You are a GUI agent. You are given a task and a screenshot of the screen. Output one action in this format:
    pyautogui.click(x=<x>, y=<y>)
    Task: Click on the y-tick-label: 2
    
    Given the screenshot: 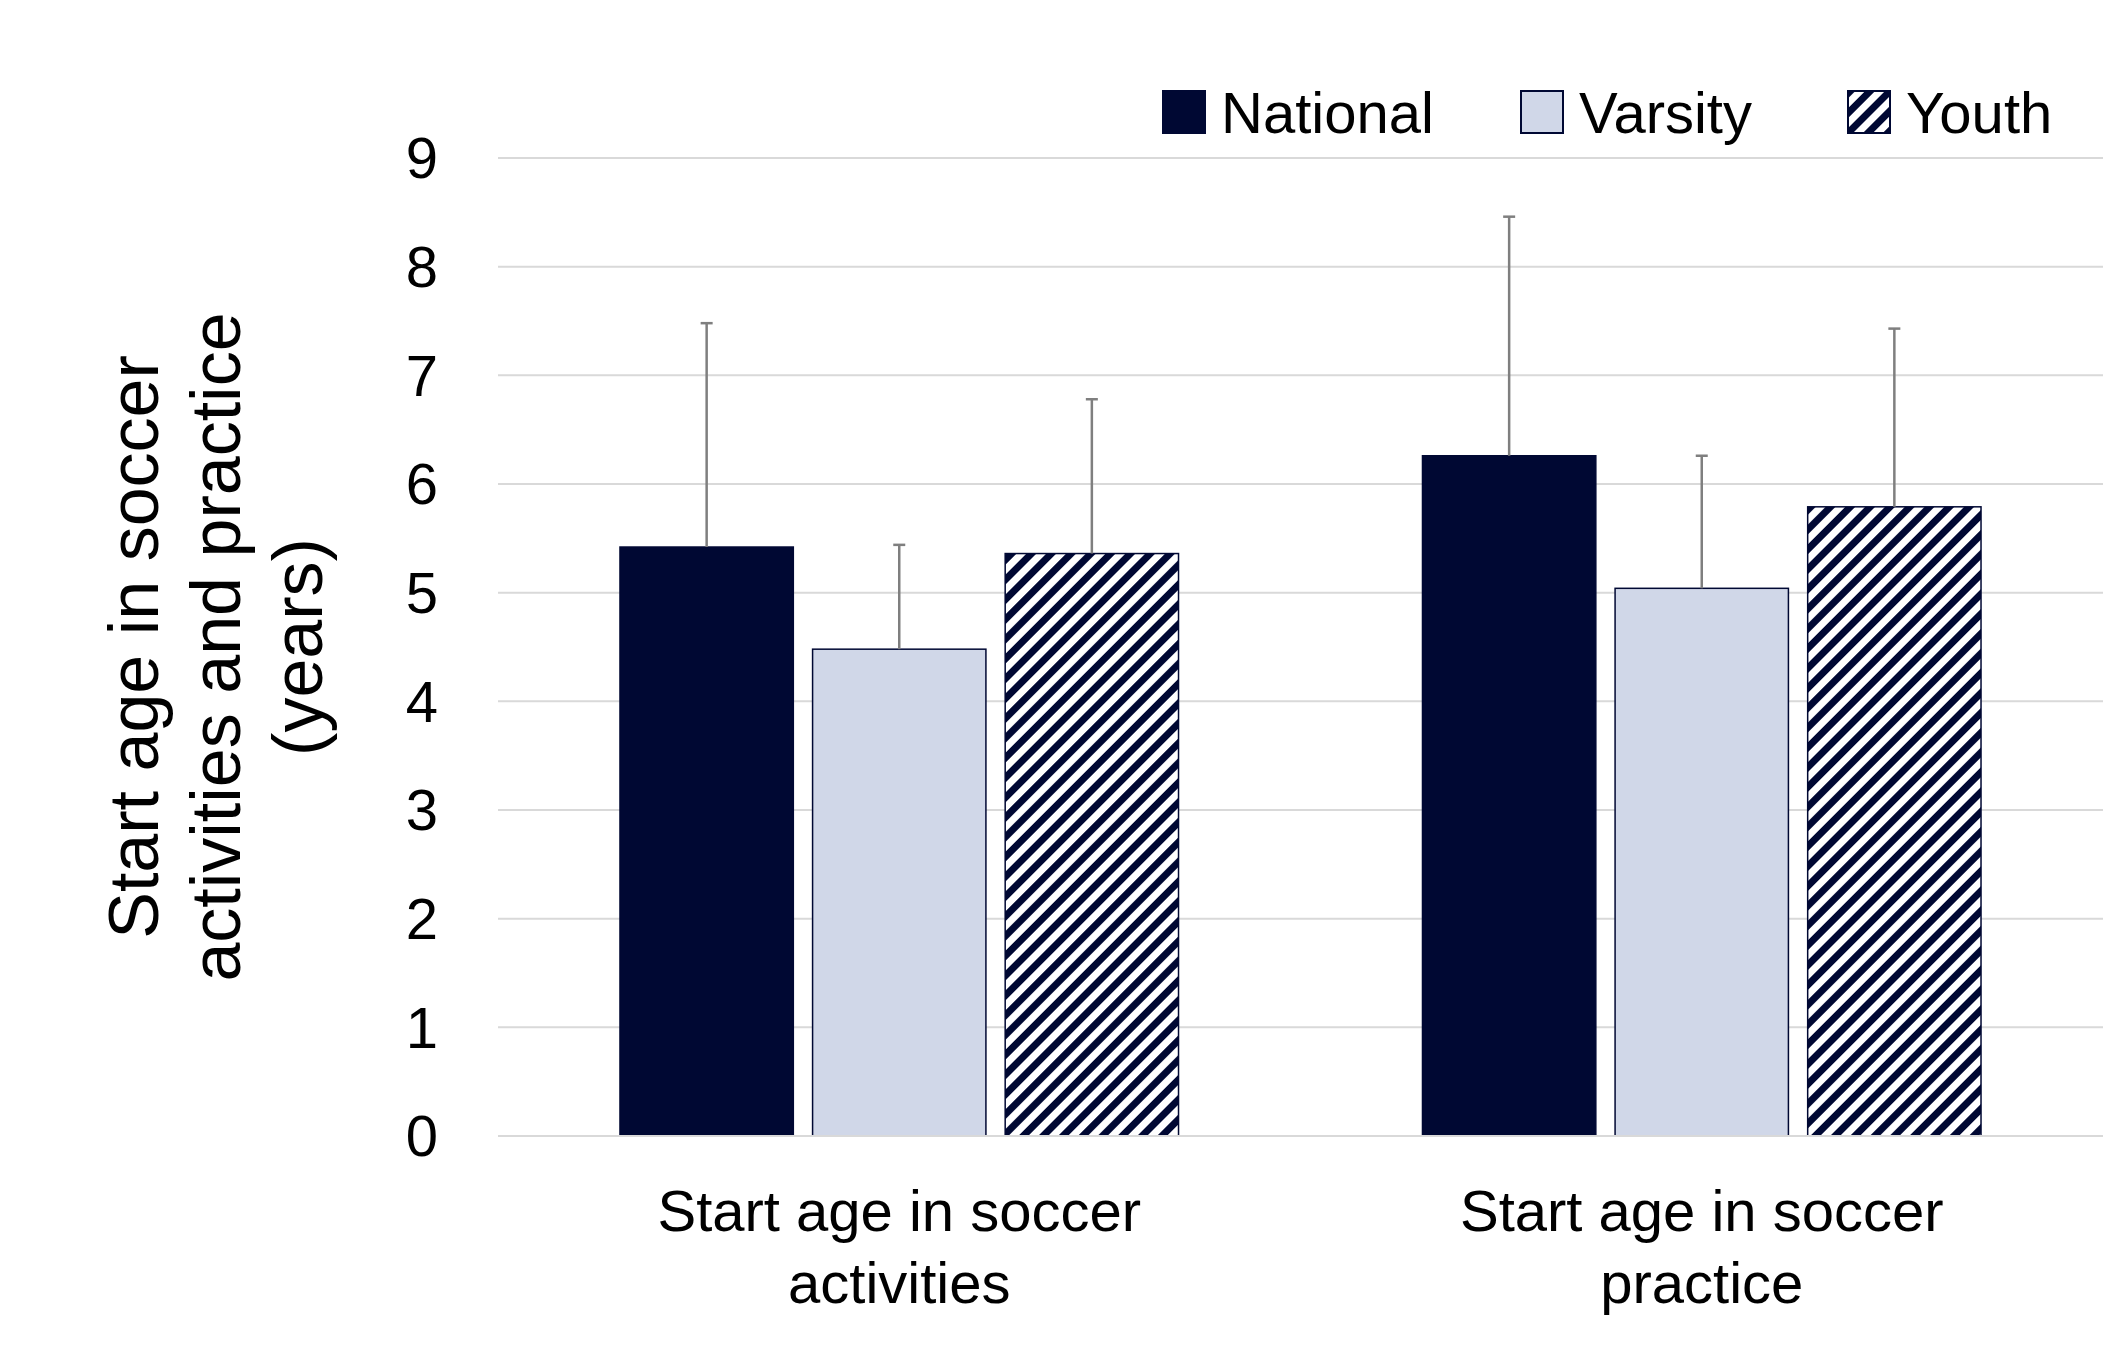 What is the action you would take?
    pyautogui.click(x=421, y=918)
    